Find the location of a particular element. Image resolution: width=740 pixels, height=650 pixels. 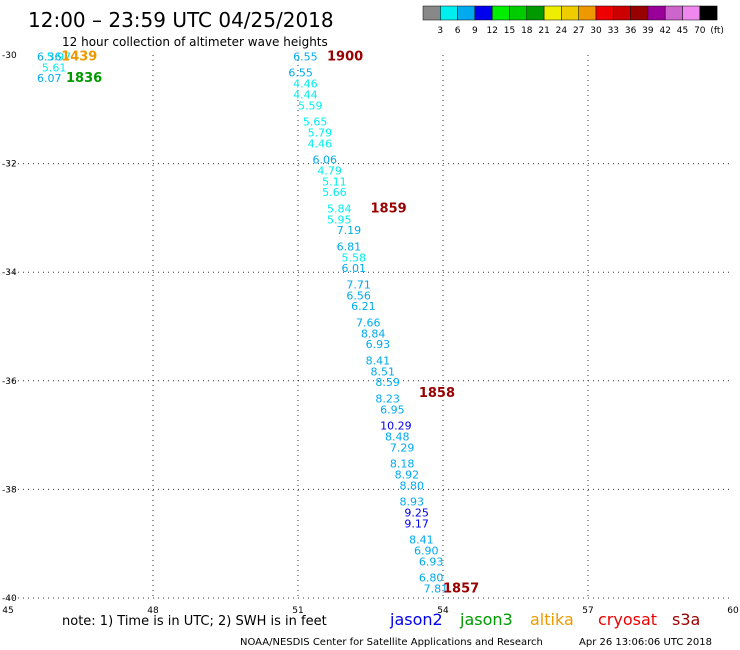

footer-generated: Apr 26 13:06:06 UTC 2018 is located at coordinates (645, 642).